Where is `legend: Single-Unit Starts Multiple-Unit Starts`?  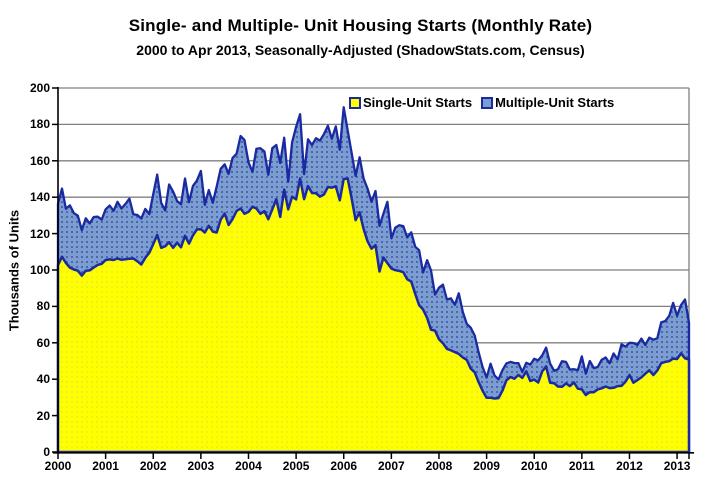 legend: Single-Unit Starts Multiple-Unit Starts is located at coordinates (481, 102).